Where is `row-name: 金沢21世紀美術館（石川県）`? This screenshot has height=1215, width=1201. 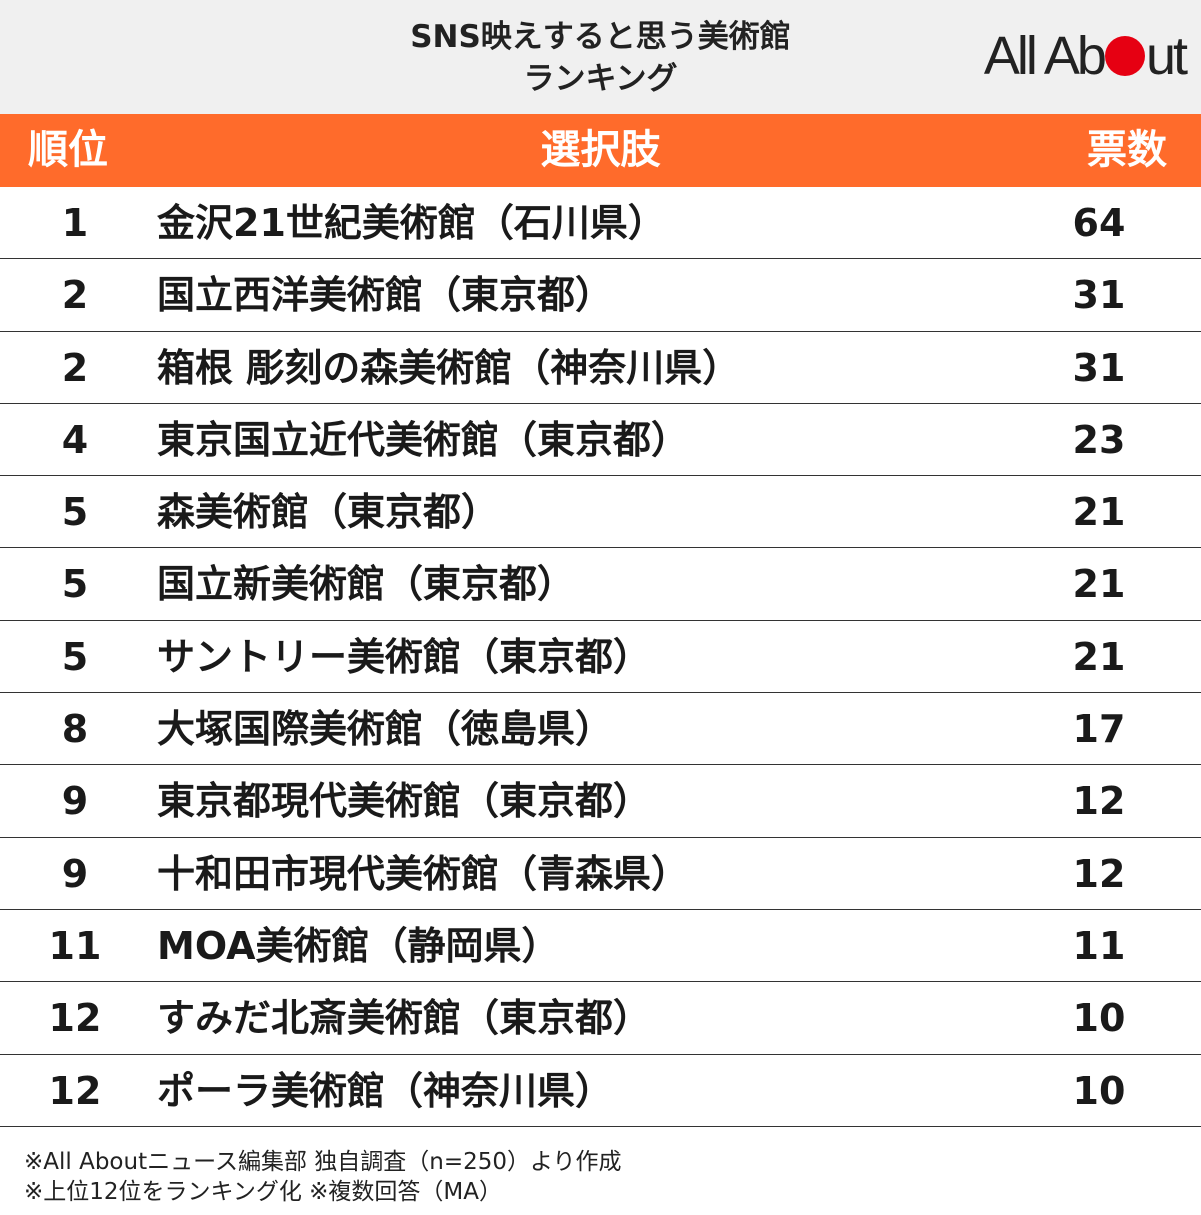 row-name: 金沢21世紀美術館（石川県） is located at coordinates (411, 223).